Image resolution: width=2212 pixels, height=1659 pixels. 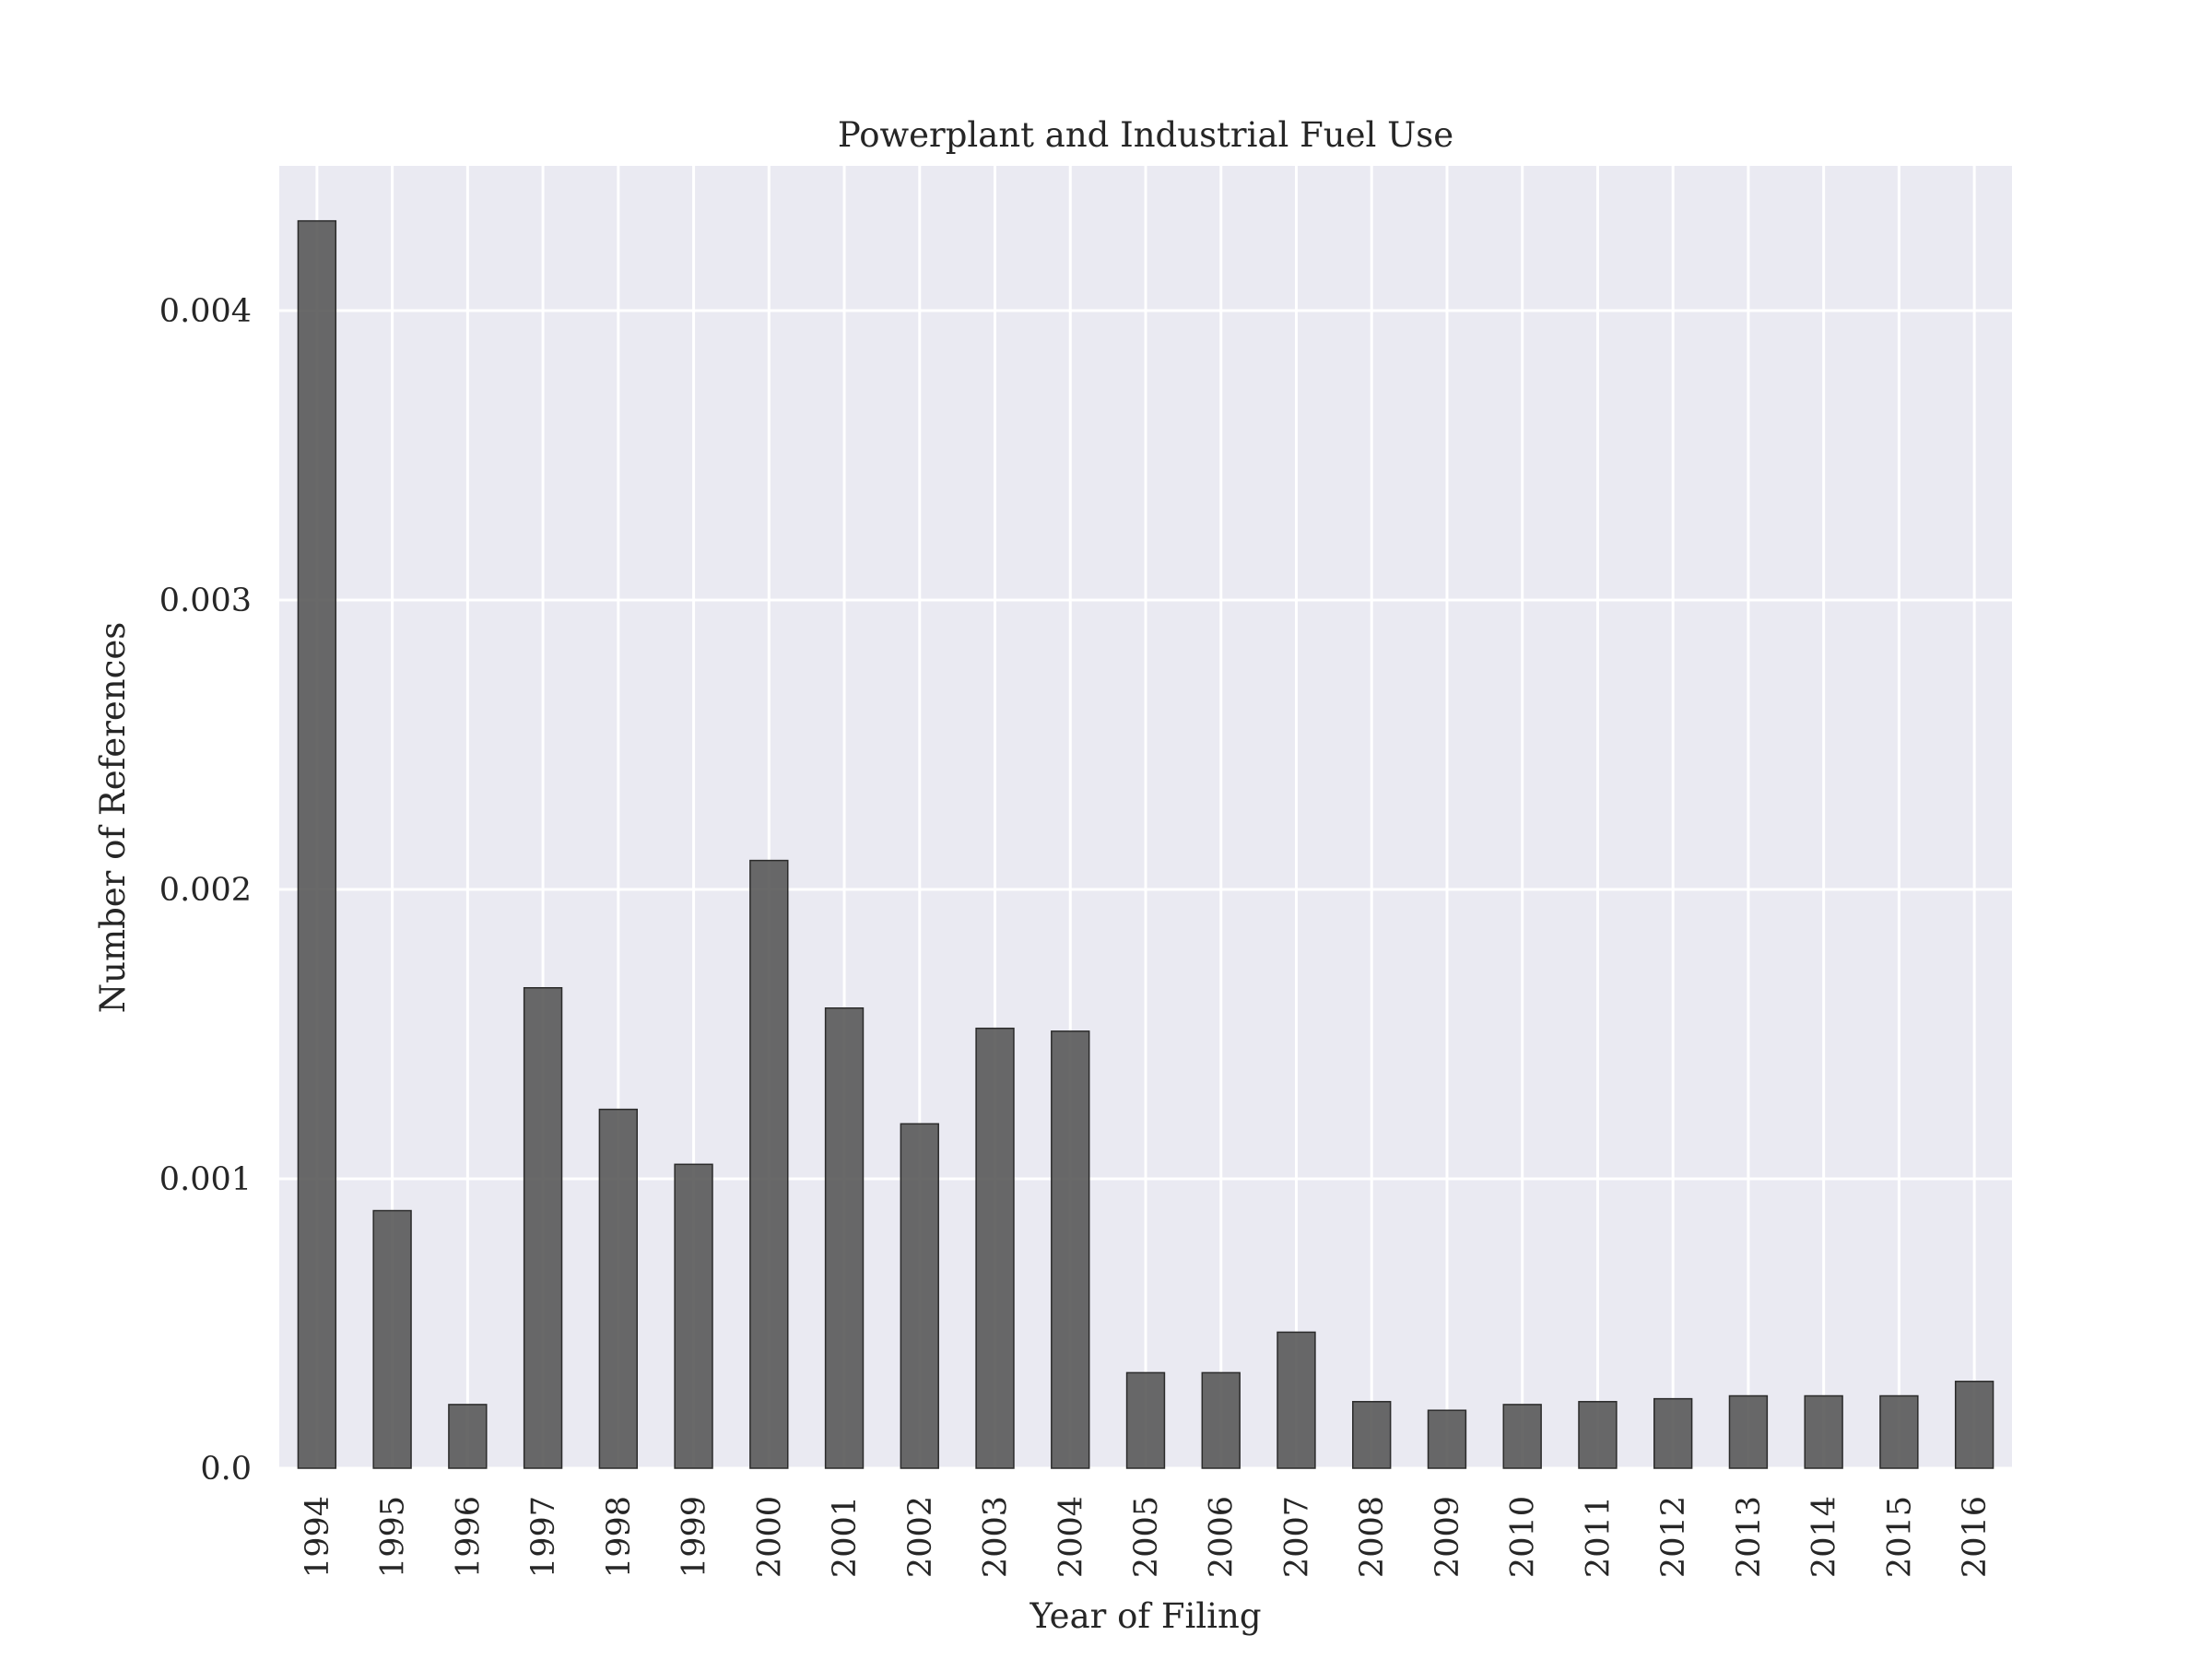 I want to click on bar-2002, so click(x=919, y=1296).